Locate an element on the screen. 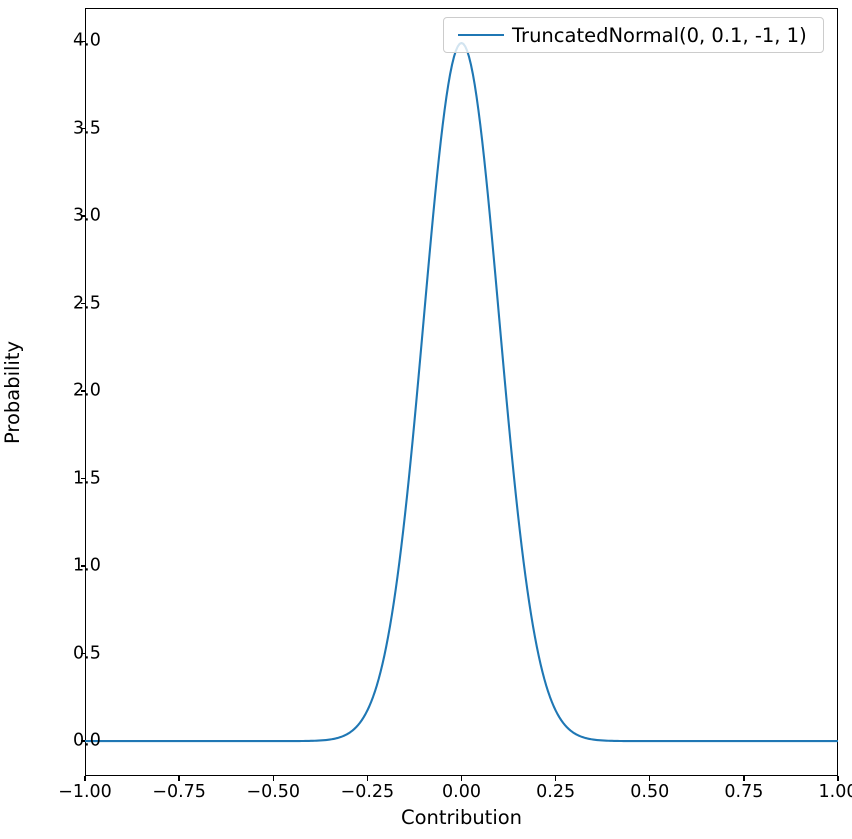 This screenshot has width=852, height=839. x-tick-label: 1.00 is located at coordinates (835, 792).